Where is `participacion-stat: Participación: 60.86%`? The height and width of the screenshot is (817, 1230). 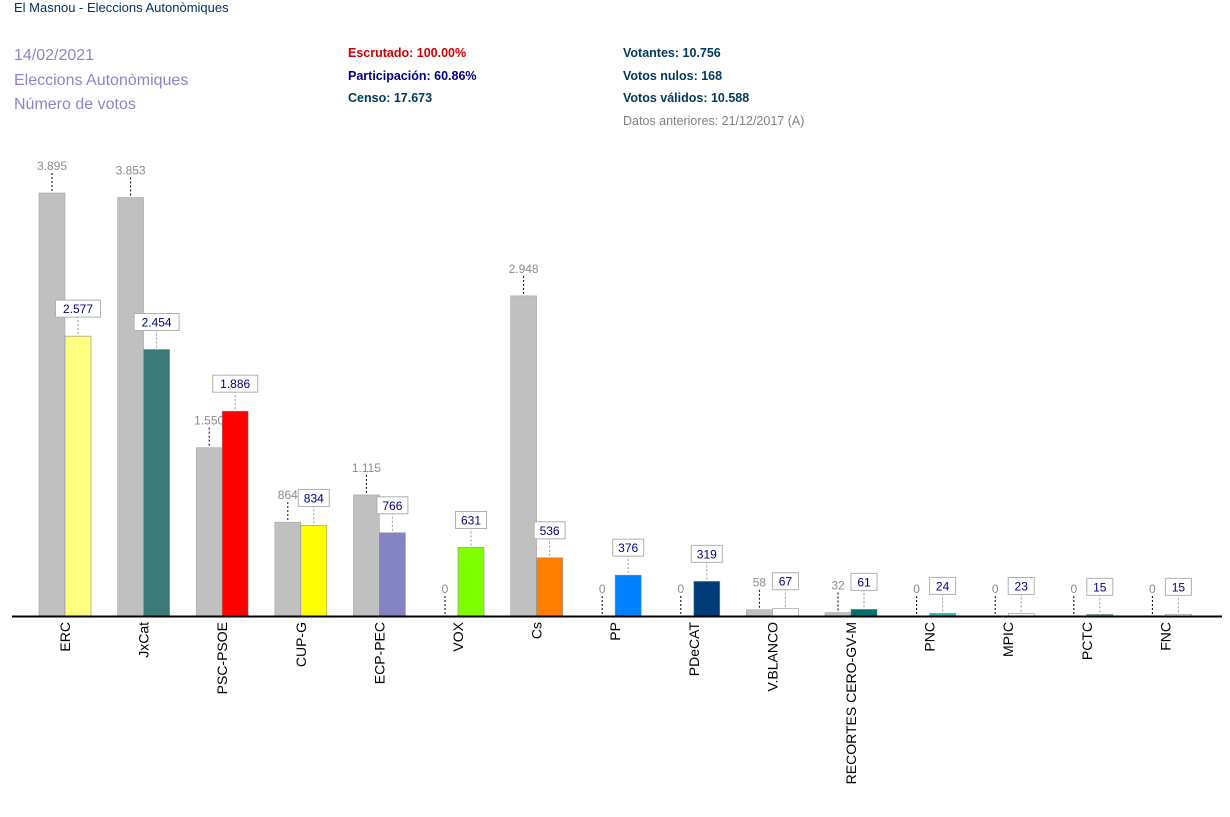
participacion-stat: Participación: 60.86% is located at coordinates (412, 75).